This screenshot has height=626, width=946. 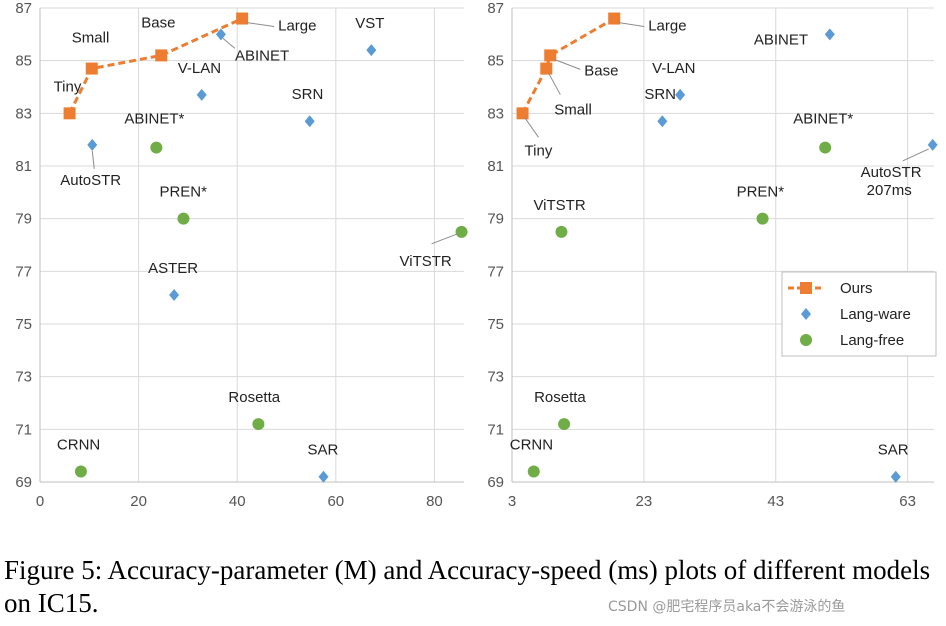 What do you see at coordinates (889, 190) in the screenshot?
I see `annotation-text: 207ms` at bounding box center [889, 190].